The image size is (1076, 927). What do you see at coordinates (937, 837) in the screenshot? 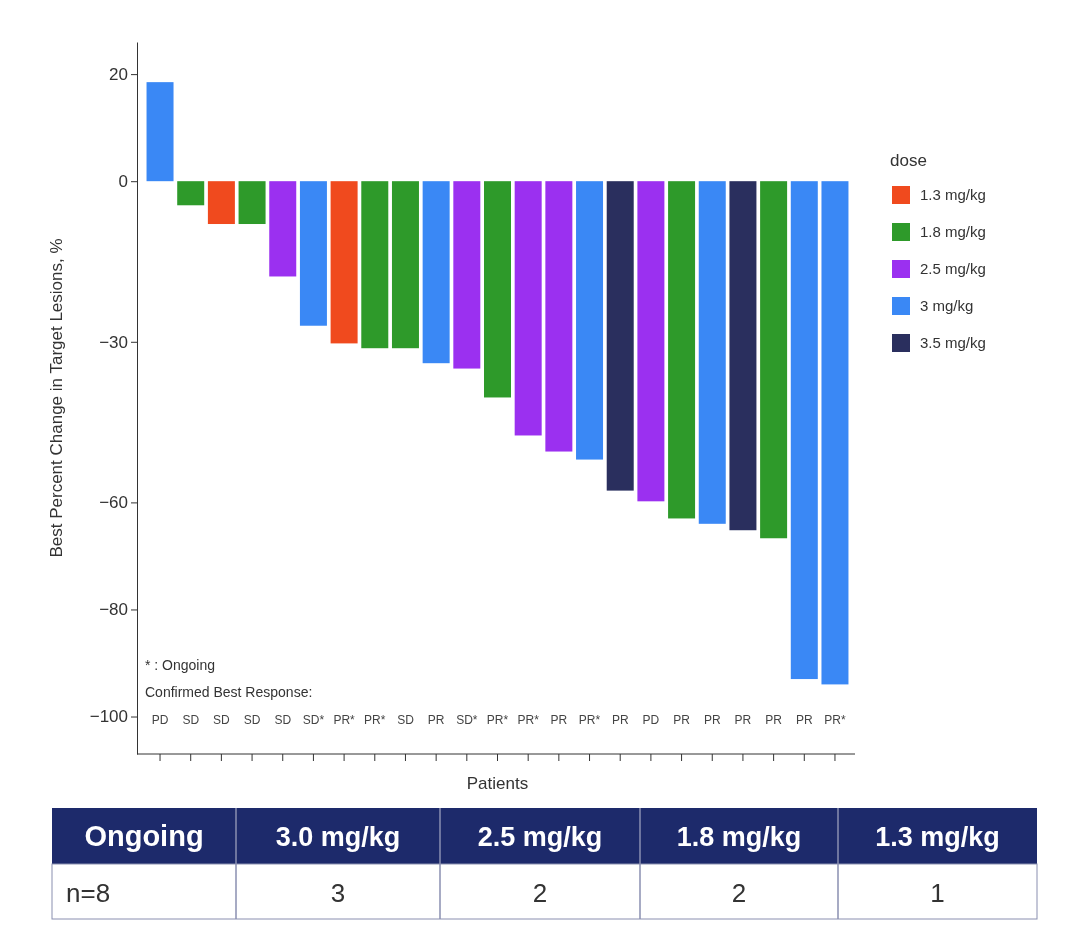
I see `category-label: 1.3 mg/kg` at bounding box center [937, 837].